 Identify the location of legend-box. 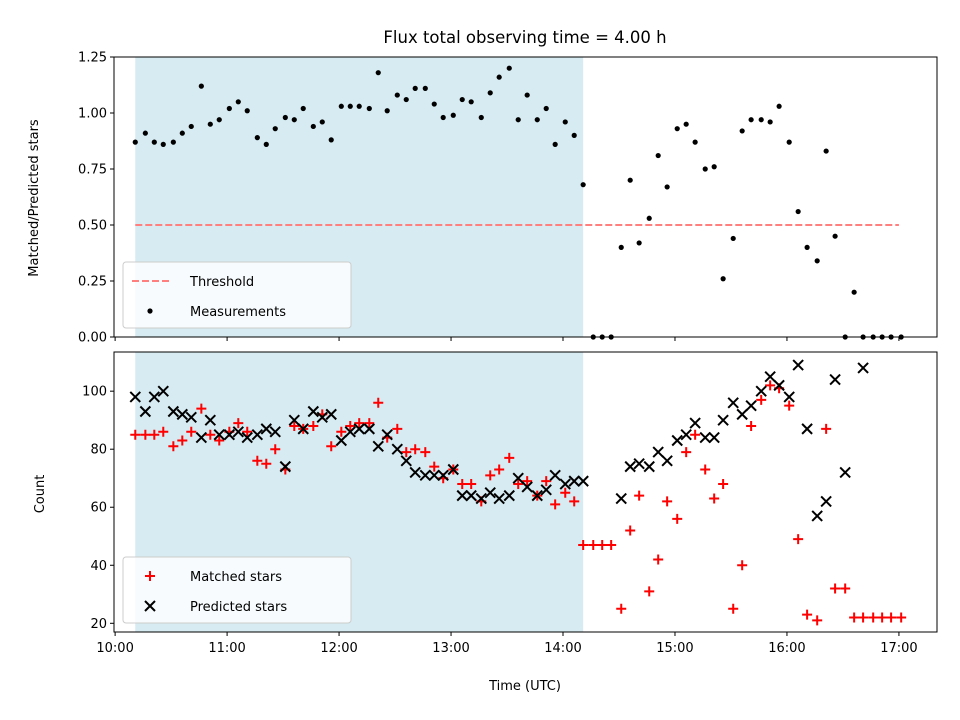
(237, 295).